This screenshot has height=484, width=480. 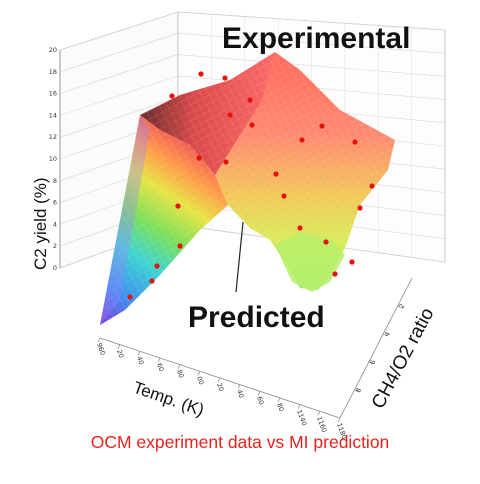 I want to click on y-axis-line, so click(x=376, y=348).